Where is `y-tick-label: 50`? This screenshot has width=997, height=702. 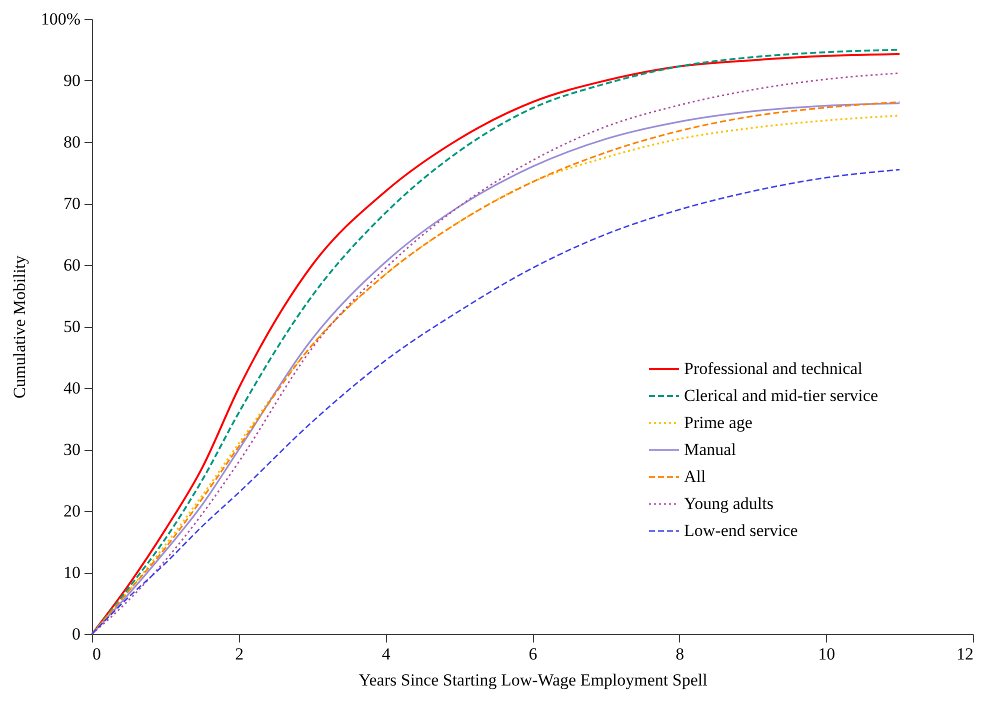
y-tick-label: 50 is located at coordinates (72, 326).